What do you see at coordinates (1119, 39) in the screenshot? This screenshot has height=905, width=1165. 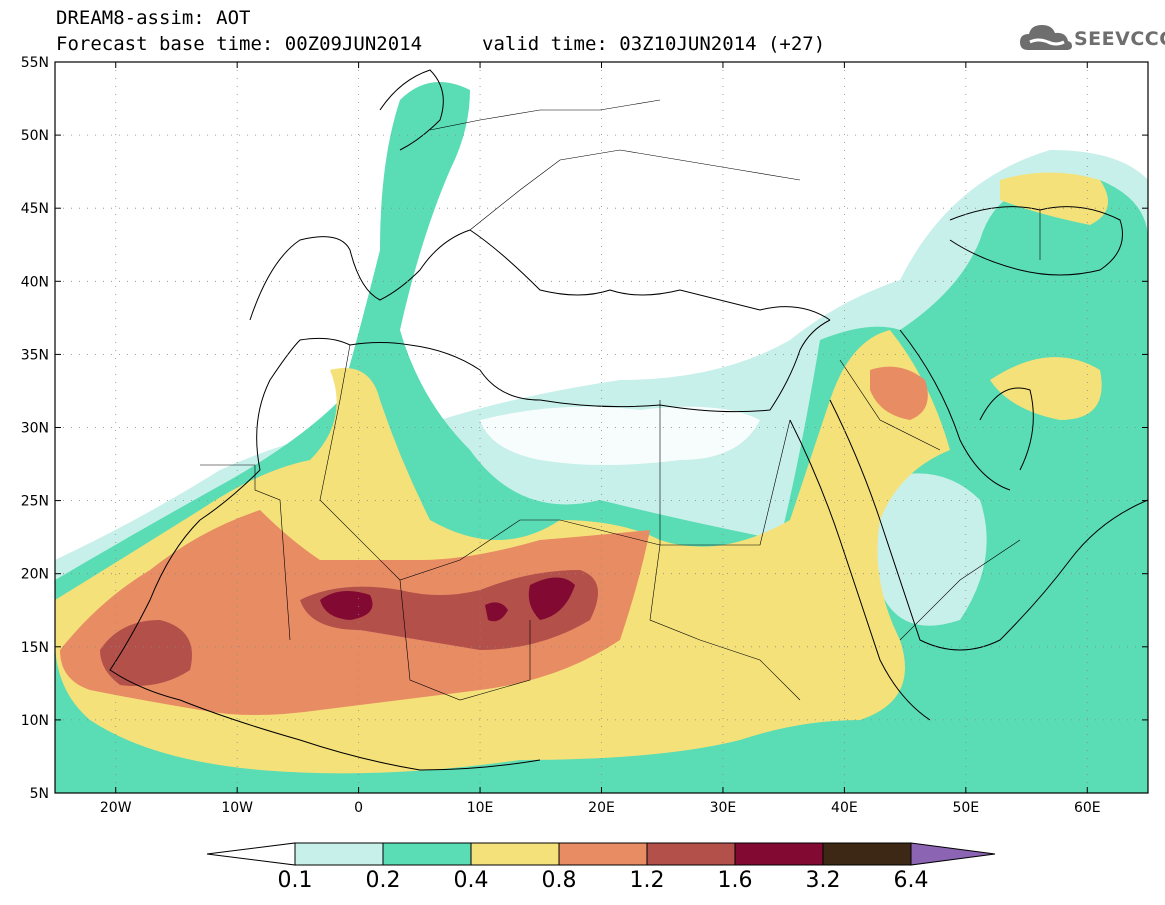 I see `logo-text: SEEVCCC` at bounding box center [1119, 39].